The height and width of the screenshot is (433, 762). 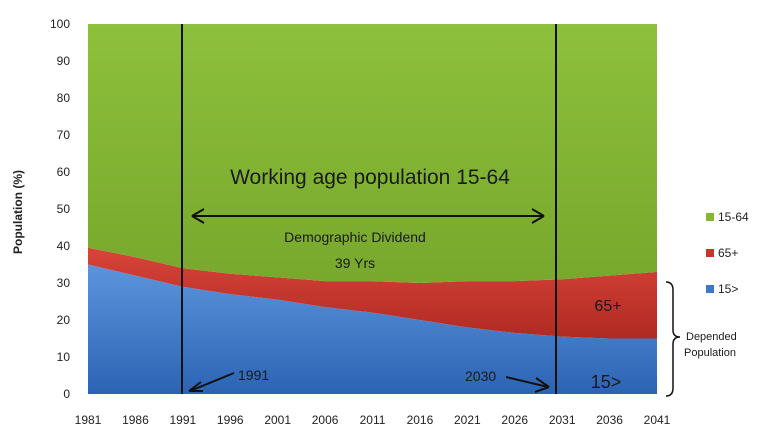 What do you see at coordinates (64, 246) in the screenshot?
I see `y-tick-label: 40` at bounding box center [64, 246].